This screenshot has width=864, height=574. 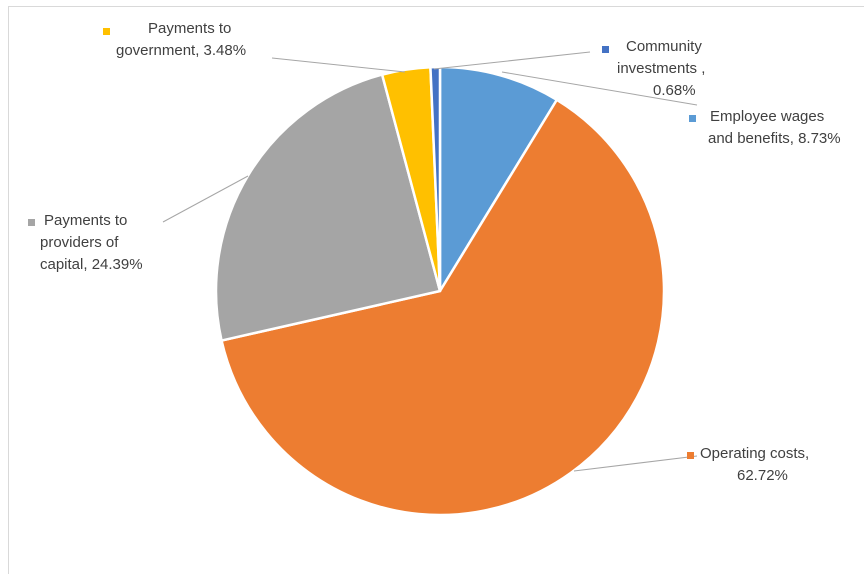 I want to click on data-label-line: and benefits, 8.73%, so click(x=774, y=138).